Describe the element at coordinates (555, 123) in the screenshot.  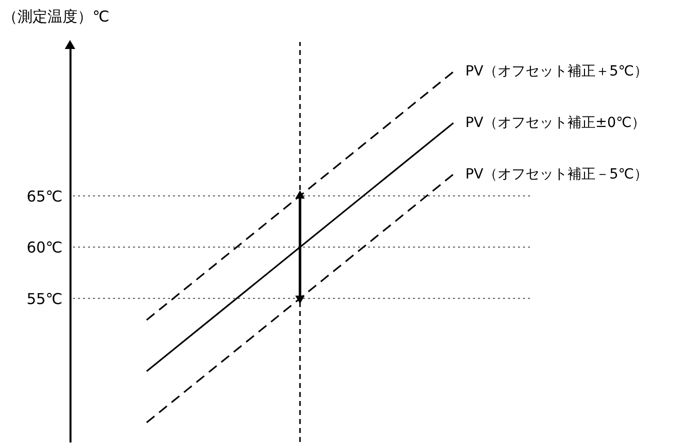
I see `series-label: PV（オフセット補正±0℃）` at that location.